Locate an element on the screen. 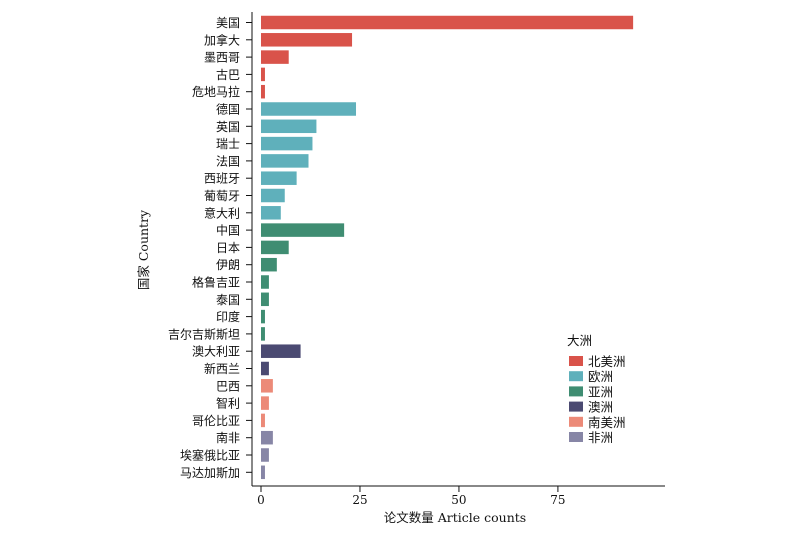  y-tick-label: 伊朗 is located at coordinates (228, 265).